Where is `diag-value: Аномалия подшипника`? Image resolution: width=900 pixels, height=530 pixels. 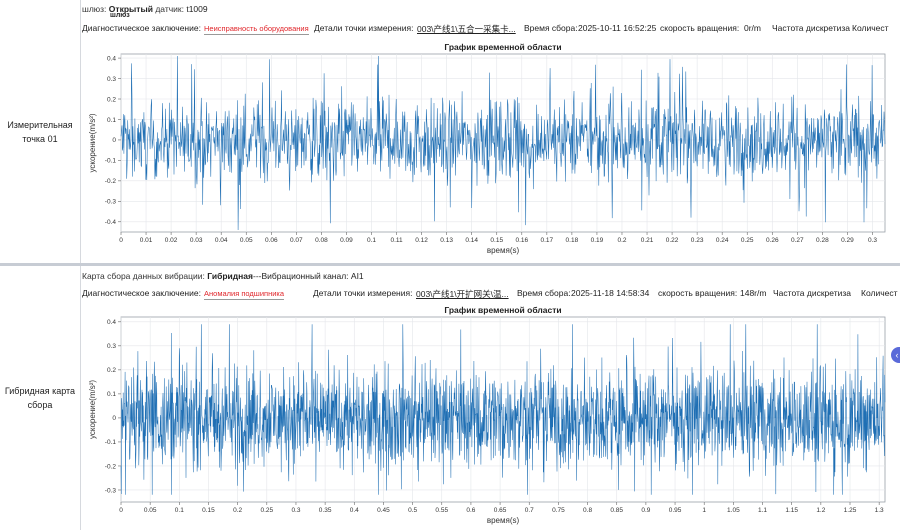
diag-value: Аномалия подшипника is located at coordinates (244, 294).